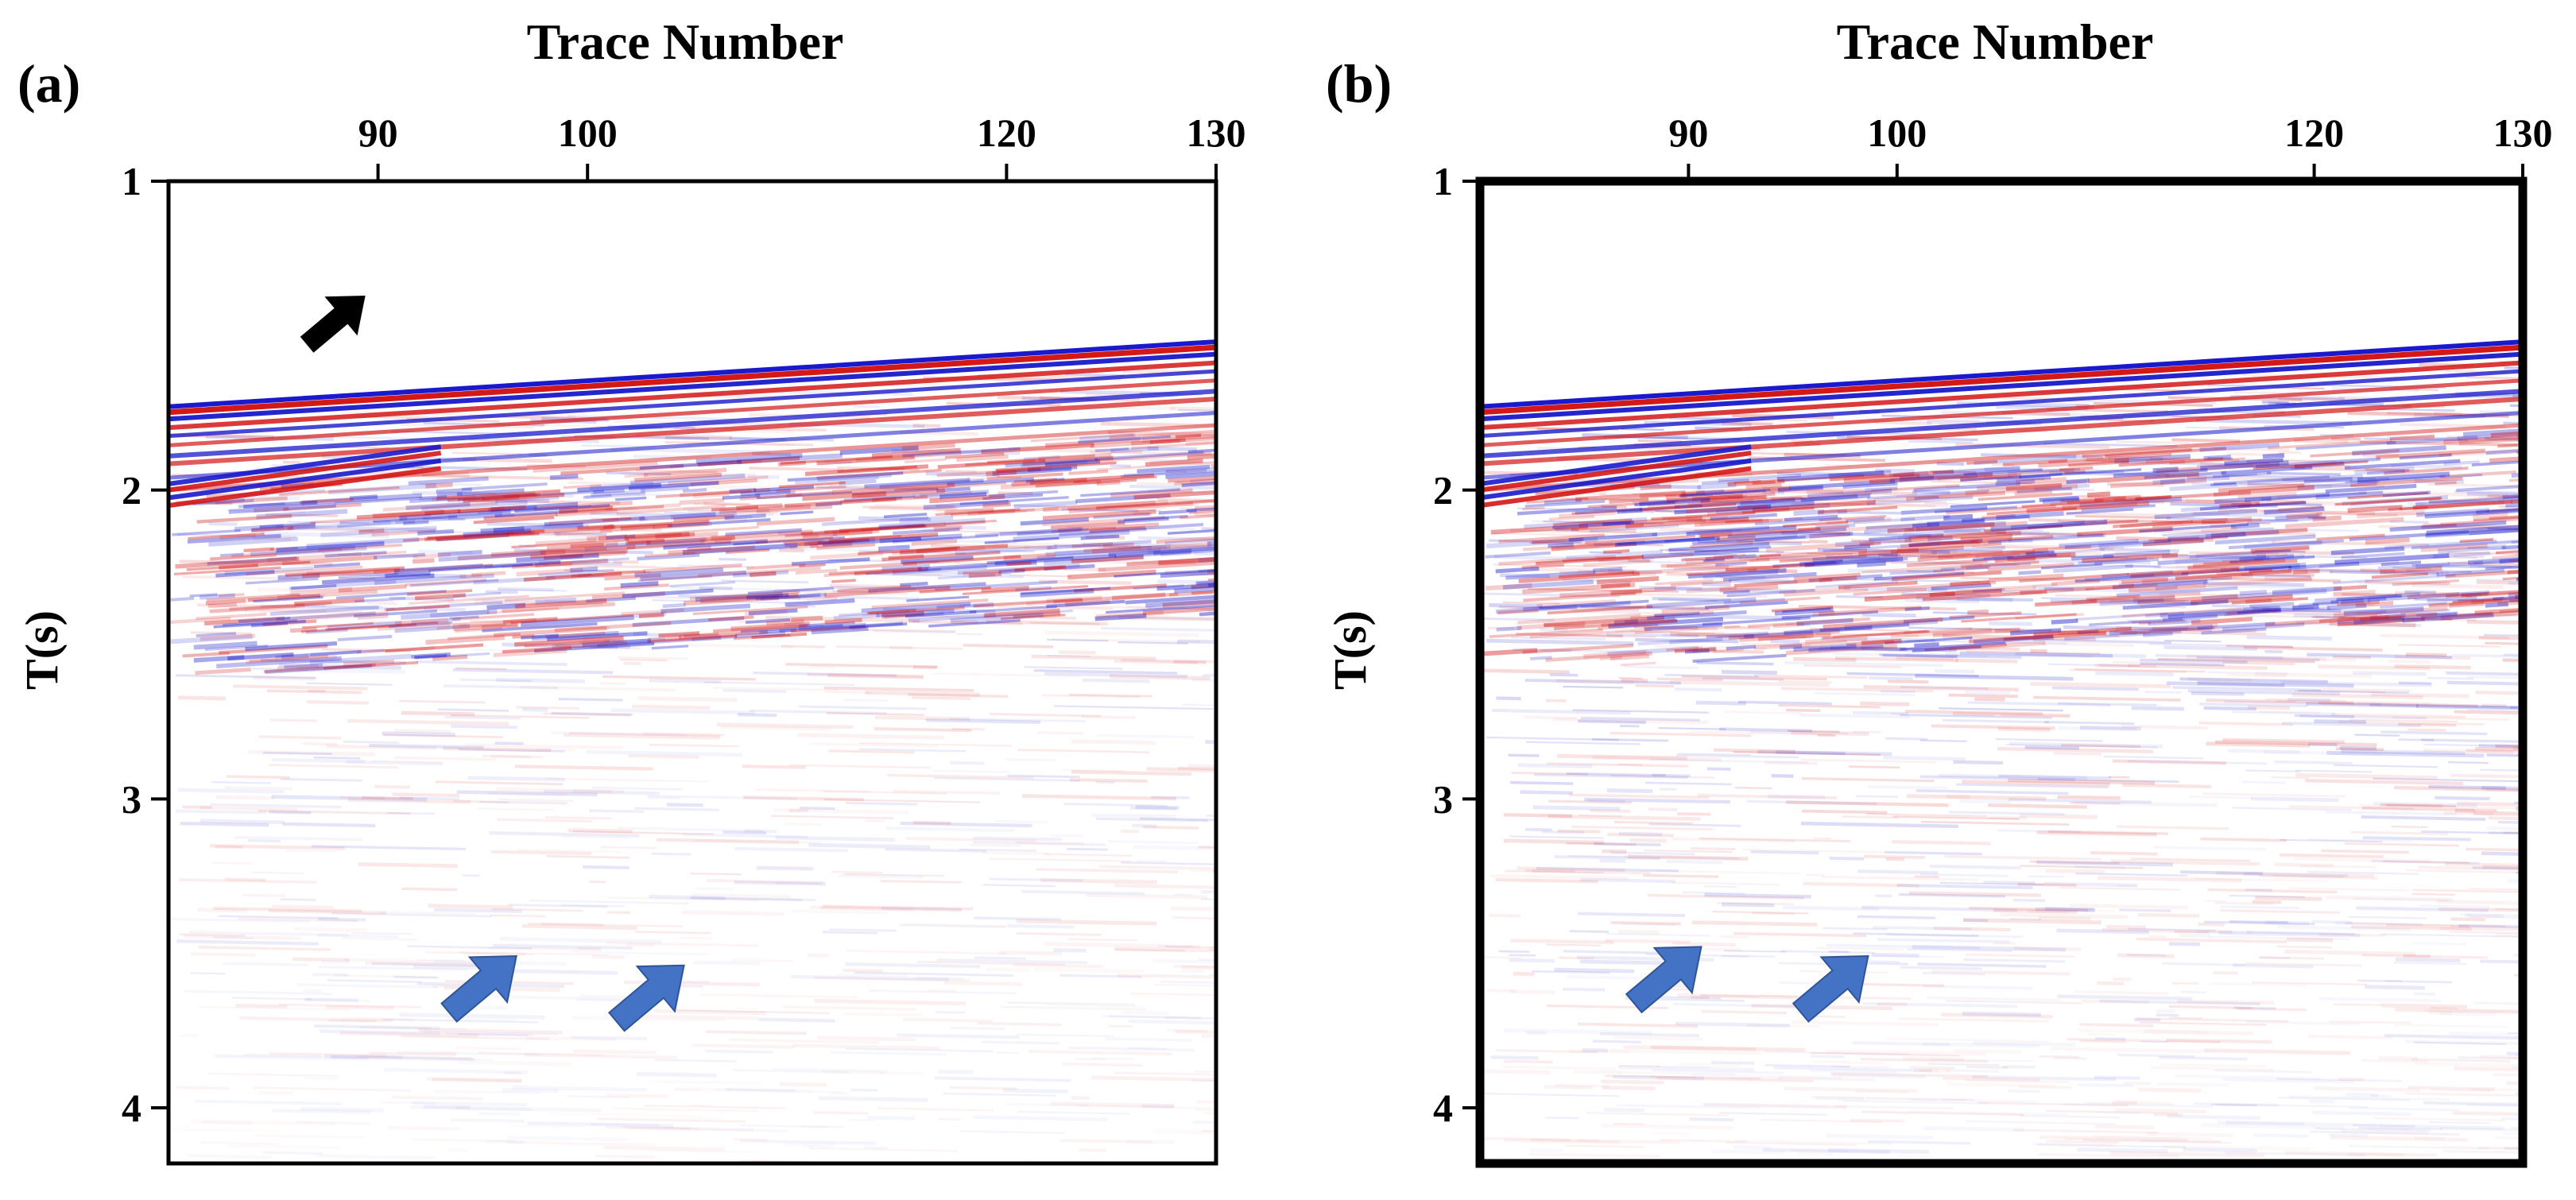 This screenshot has height=1200, width=2576. What do you see at coordinates (333, 324) in the screenshot?
I see `black-arrow-icon` at bounding box center [333, 324].